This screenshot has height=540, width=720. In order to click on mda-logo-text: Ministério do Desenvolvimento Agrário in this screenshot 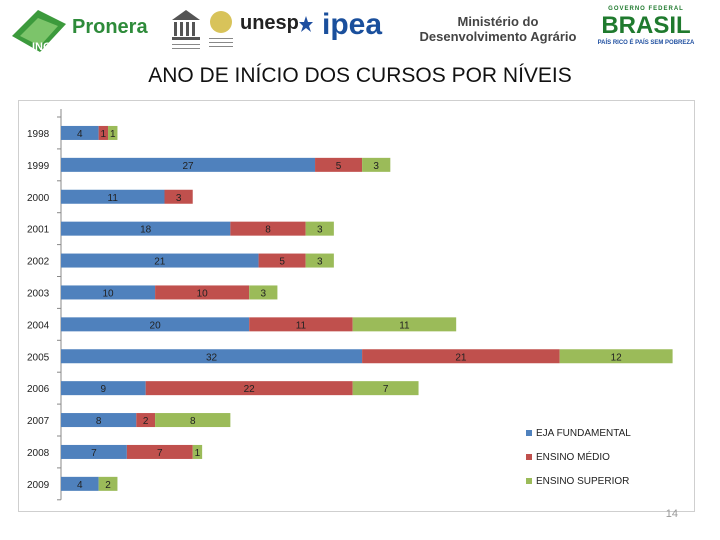, I will do `click(497, 29)`.